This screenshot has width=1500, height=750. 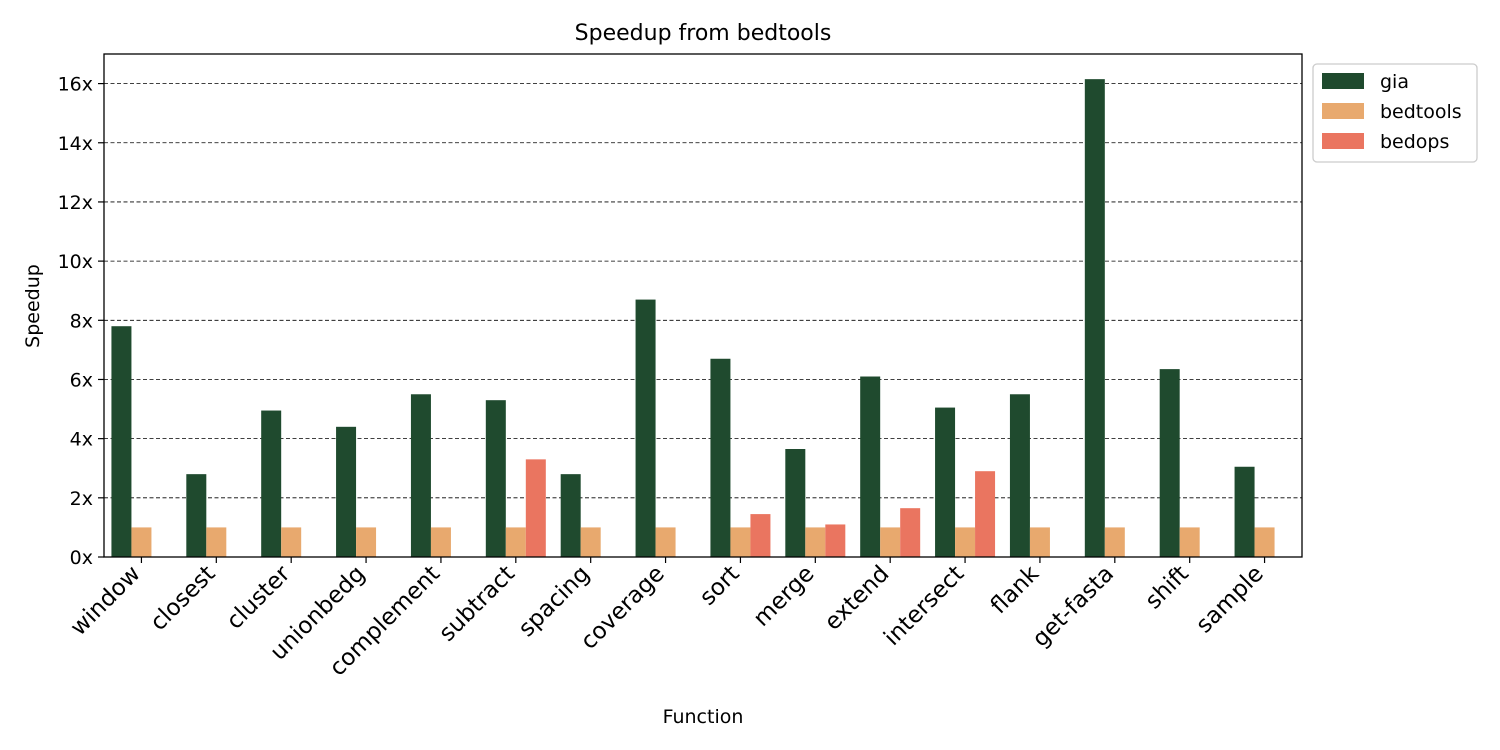 What do you see at coordinates (703, 717) in the screenshot?
I see `x-axis-title: Function` at bounding box center [703, 717].